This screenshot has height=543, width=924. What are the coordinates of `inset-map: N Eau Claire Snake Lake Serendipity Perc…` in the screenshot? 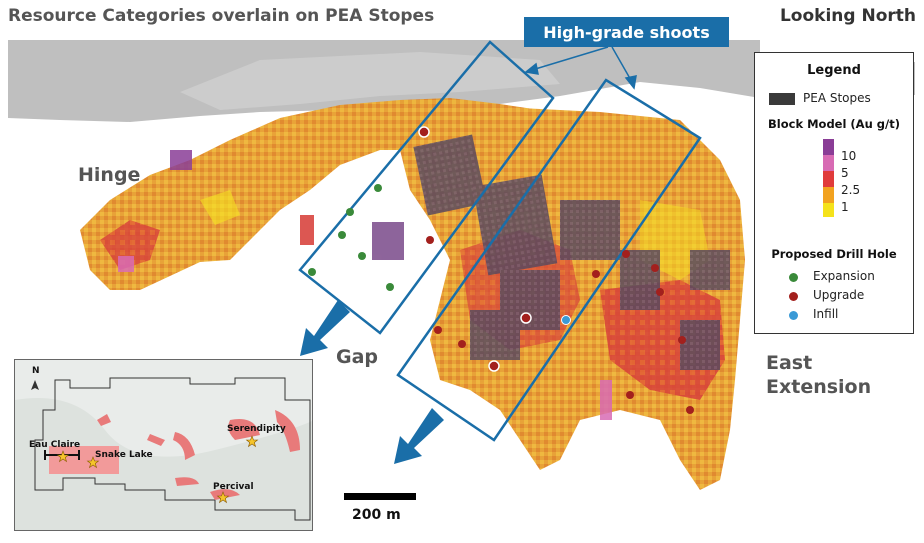 It's located at (163, 445).